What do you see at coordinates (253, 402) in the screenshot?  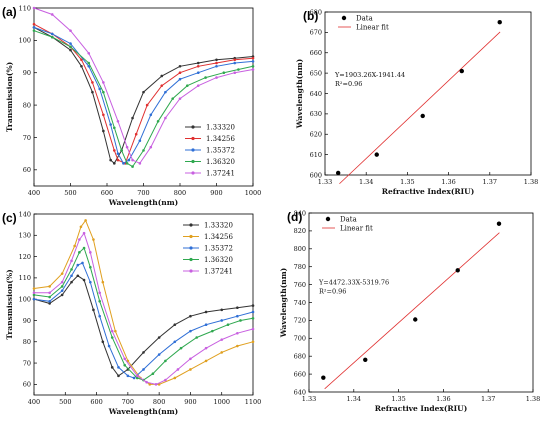 I see `x-tick-label: 1100` at bounding box center [253, 402].